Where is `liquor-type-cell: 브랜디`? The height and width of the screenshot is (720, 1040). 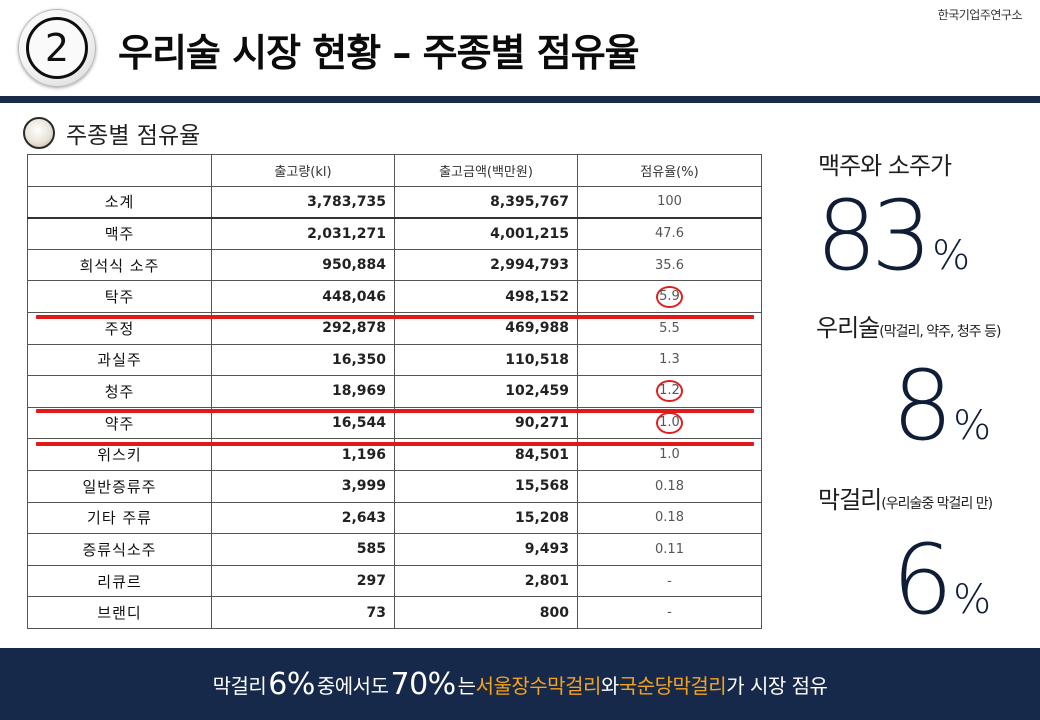
liquor-type-cell: 브랜디 is located at coordinates (119, 612).